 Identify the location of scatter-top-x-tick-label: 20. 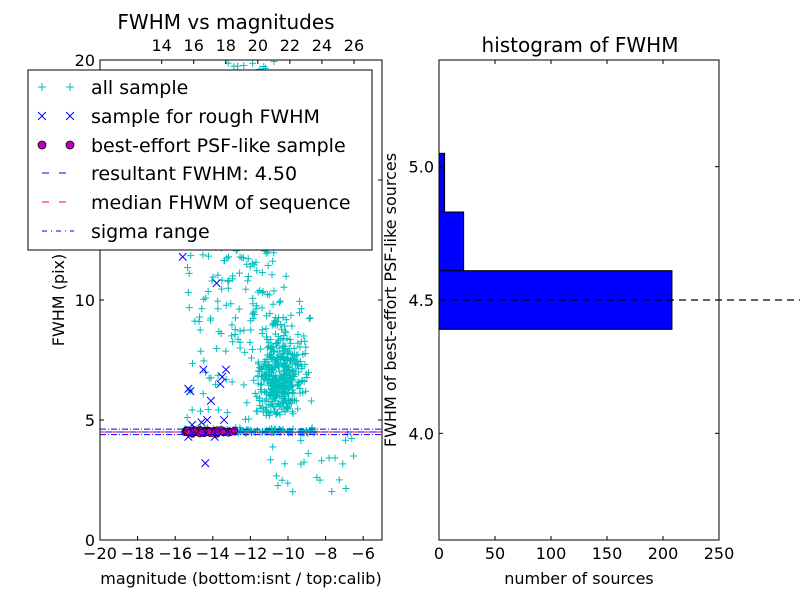
(258, 45).